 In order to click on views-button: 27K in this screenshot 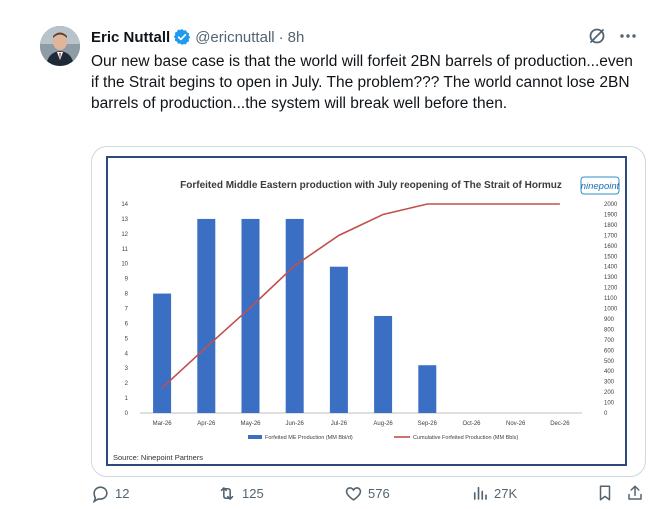, I will do `click(494, 493)`.